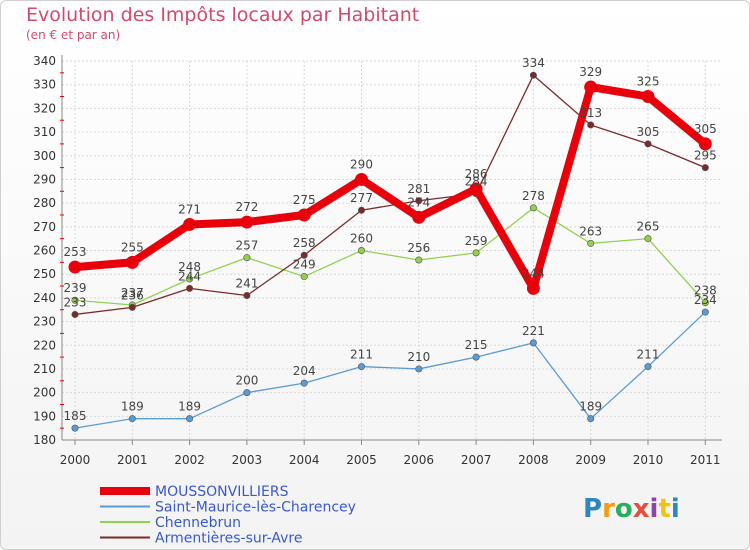  Describe the element at coordinates (304, 243) in the screenshot. I see `data-label: 258` at that location.